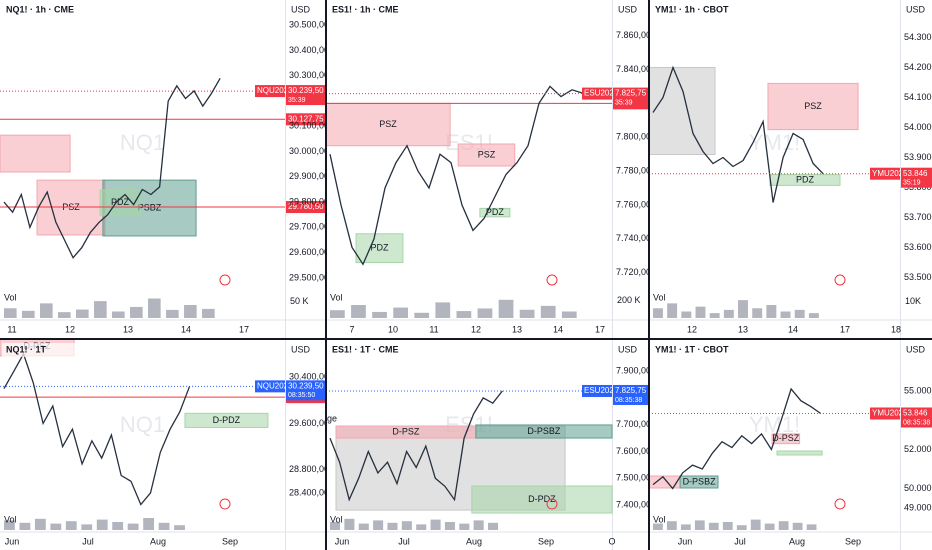 The height and width of the screenshot is (550, 932). What do you see at coordinates (12, 541) in the screenshot?
I see `x-tick-label: Jun` at bounding box center [12, 541].